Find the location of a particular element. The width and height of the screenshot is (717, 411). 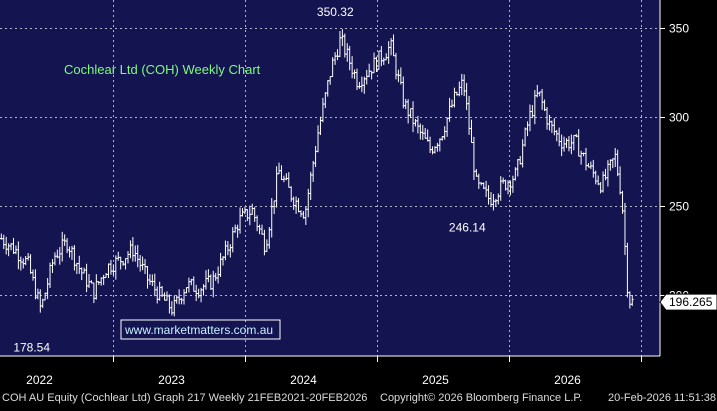

footer-copyright: Copyright© 2026 Bloomberg Finance L.P. is located at coordinates (481, 398).